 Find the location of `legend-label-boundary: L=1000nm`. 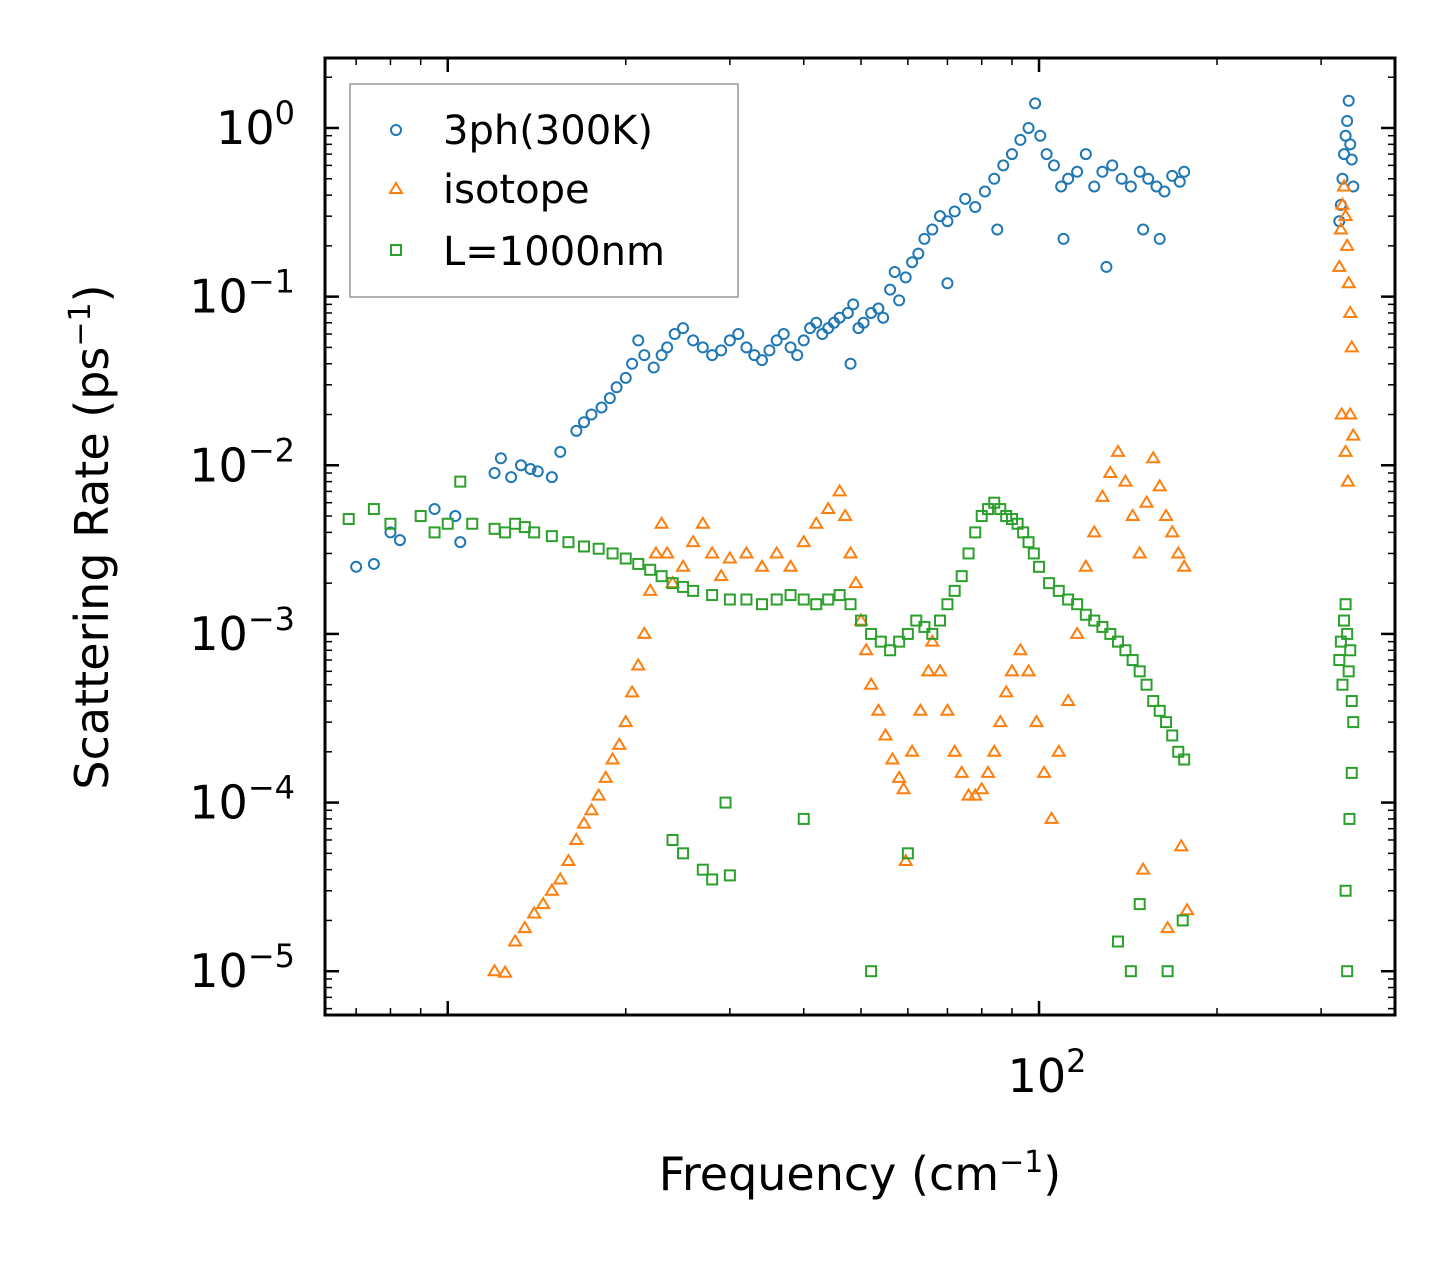

legend-label-boundary: L=1000nm is located at coordinates (554, 252).